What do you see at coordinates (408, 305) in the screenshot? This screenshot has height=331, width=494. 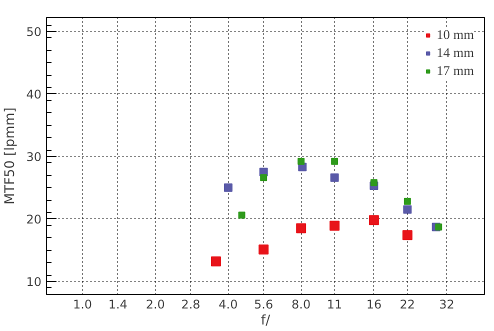 I see `x-tick-label: 22` at bounding box center [408, 305].